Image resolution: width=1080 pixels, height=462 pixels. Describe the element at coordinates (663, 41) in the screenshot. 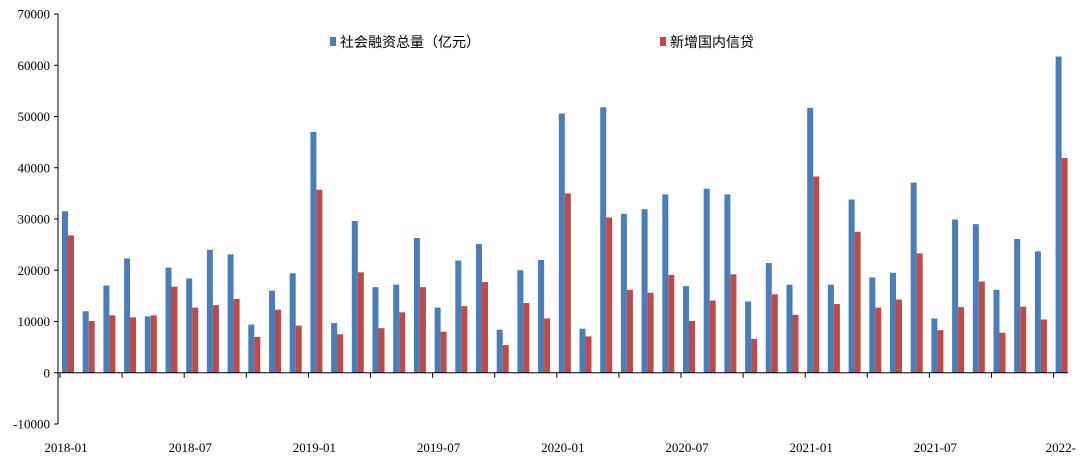

I see `legend-swatch` at that location.